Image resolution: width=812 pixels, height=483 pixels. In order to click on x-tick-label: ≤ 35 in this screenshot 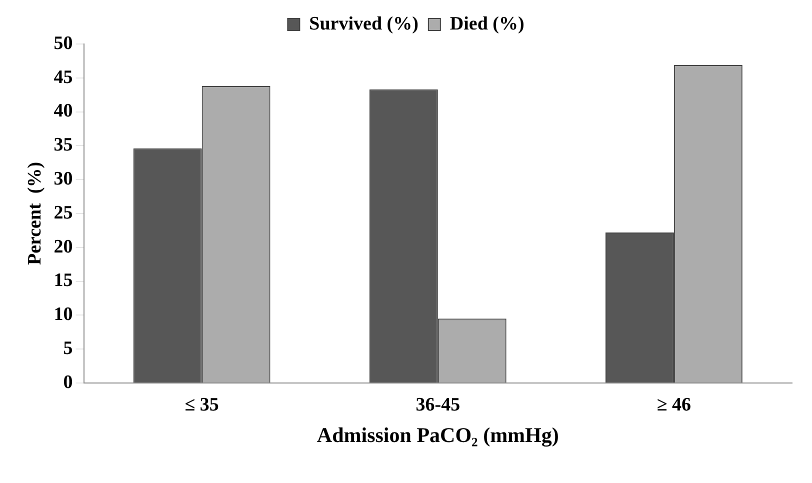, I will do `click(201, 405)`.